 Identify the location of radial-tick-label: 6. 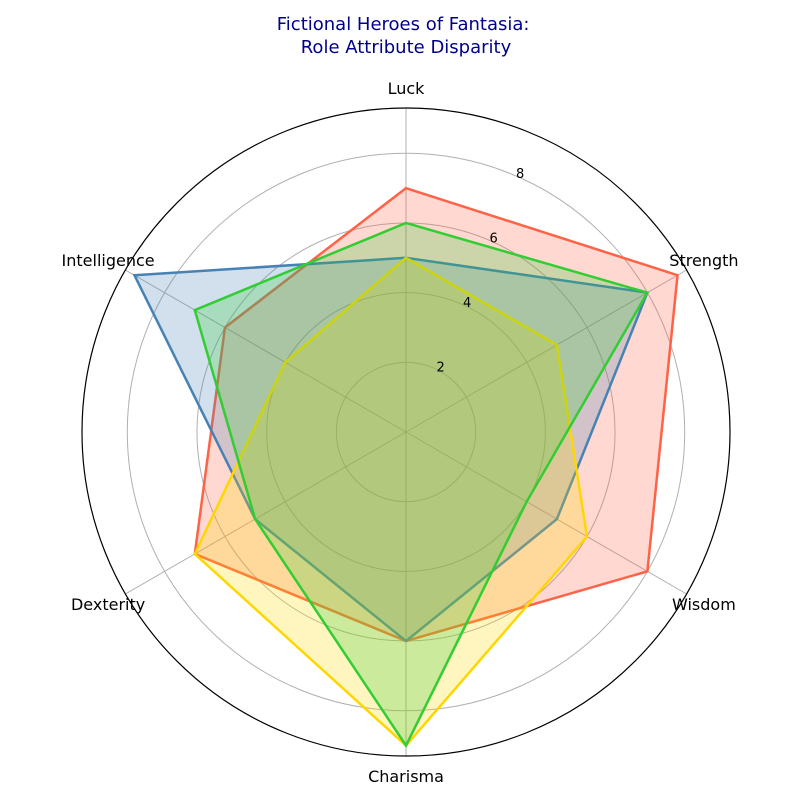
(493, 239).